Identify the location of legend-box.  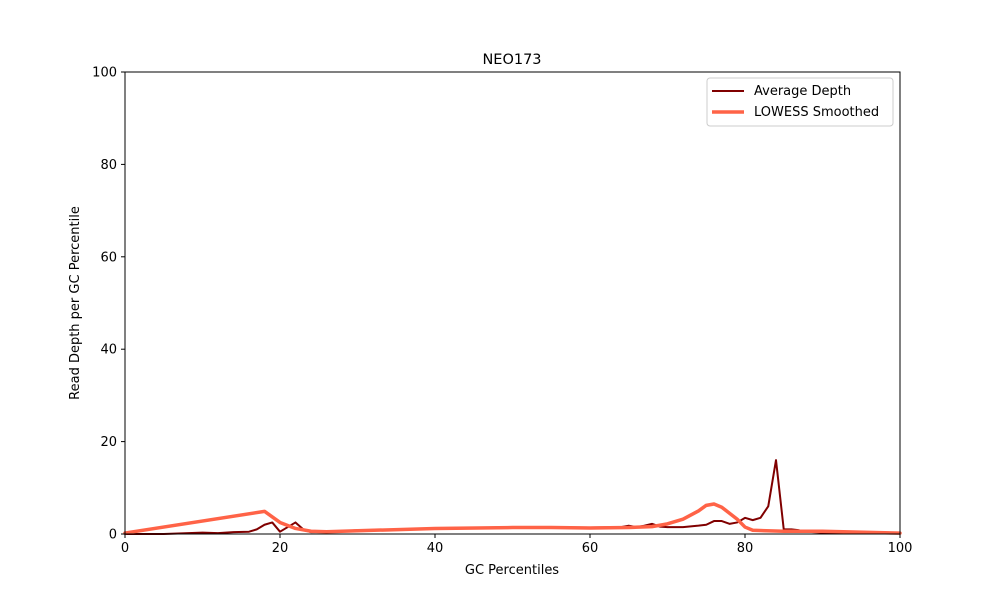
(800, 102).